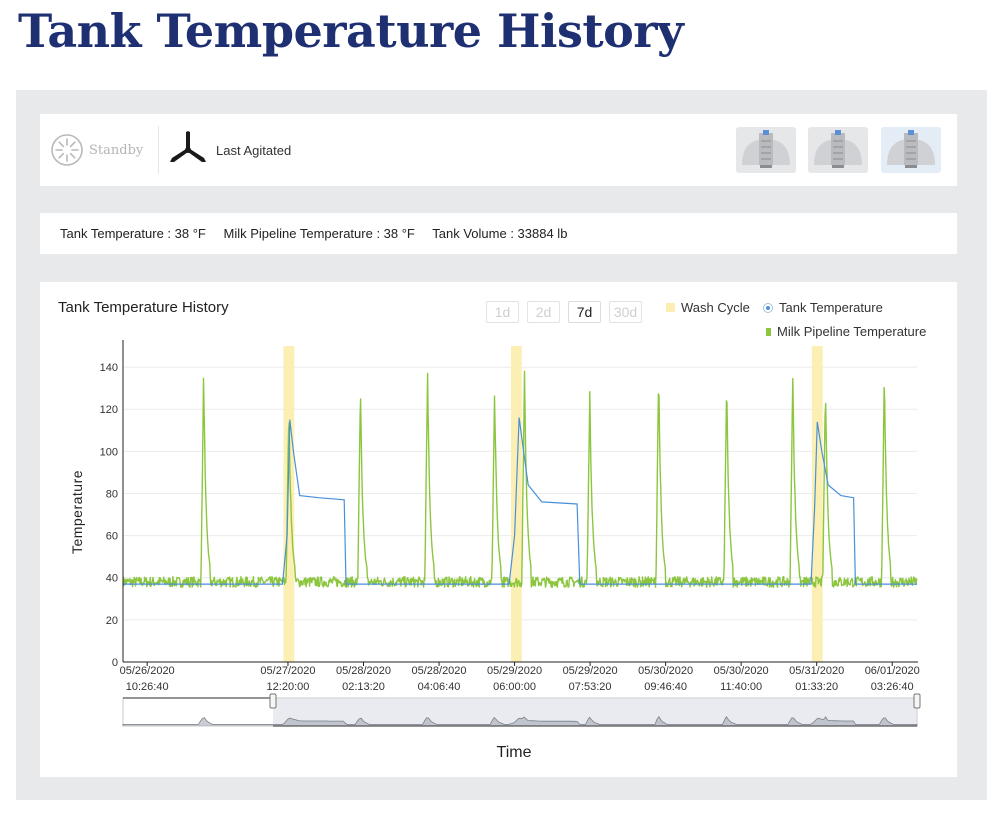 Image resolution: width=1003 pixels, height=819 pixels. Describe the element at coordinates (741, 687) in the screenshot. I see `x-tick-label-time: 11:40:00` at that location.